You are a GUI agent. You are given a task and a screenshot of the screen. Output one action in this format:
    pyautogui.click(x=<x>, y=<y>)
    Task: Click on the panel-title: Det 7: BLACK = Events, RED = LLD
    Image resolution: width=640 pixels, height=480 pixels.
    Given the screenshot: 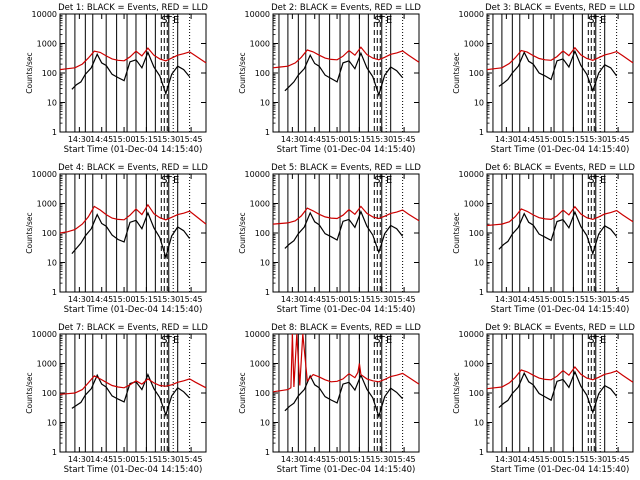 What is the action you would take?
    pyautogui.click(x=133, y=328)
    